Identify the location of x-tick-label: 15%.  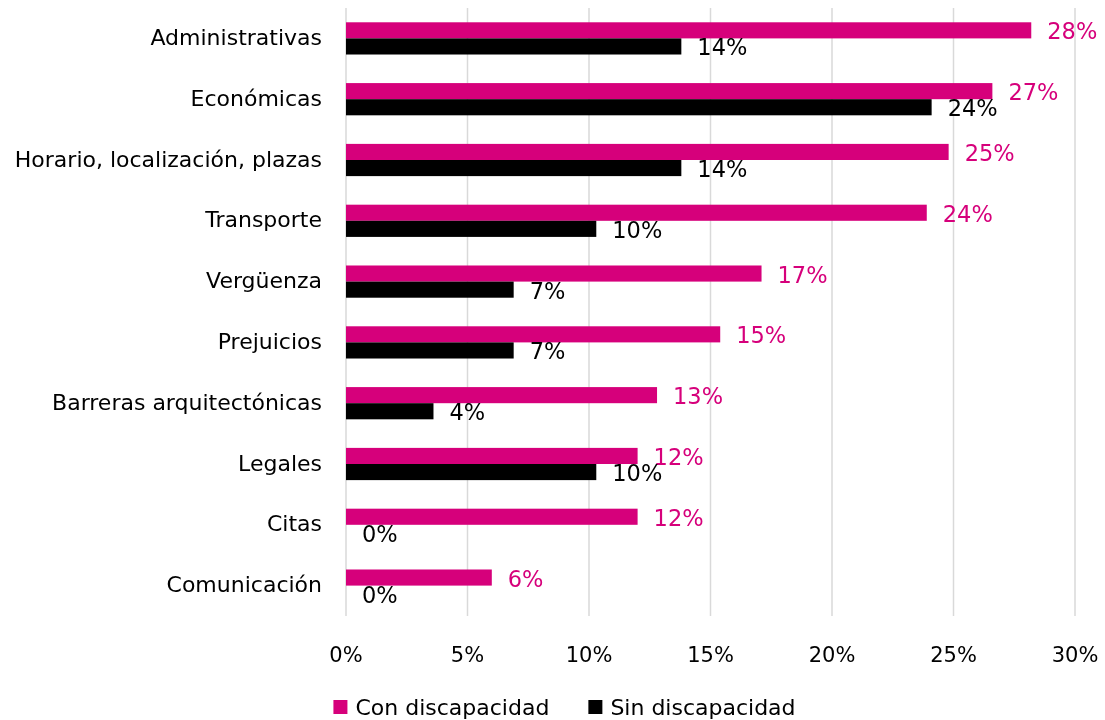
(710, 655).